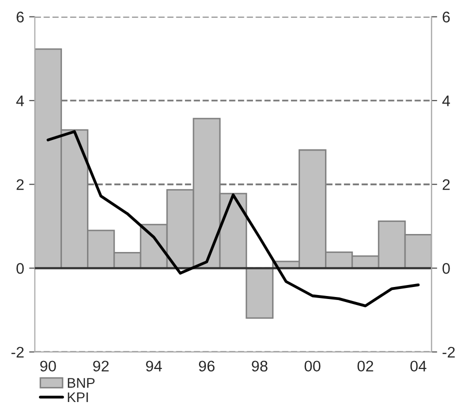  Describe the element at coordinates (48, 366) in the screenshot. I see `x-tick-label: 90` at that location.